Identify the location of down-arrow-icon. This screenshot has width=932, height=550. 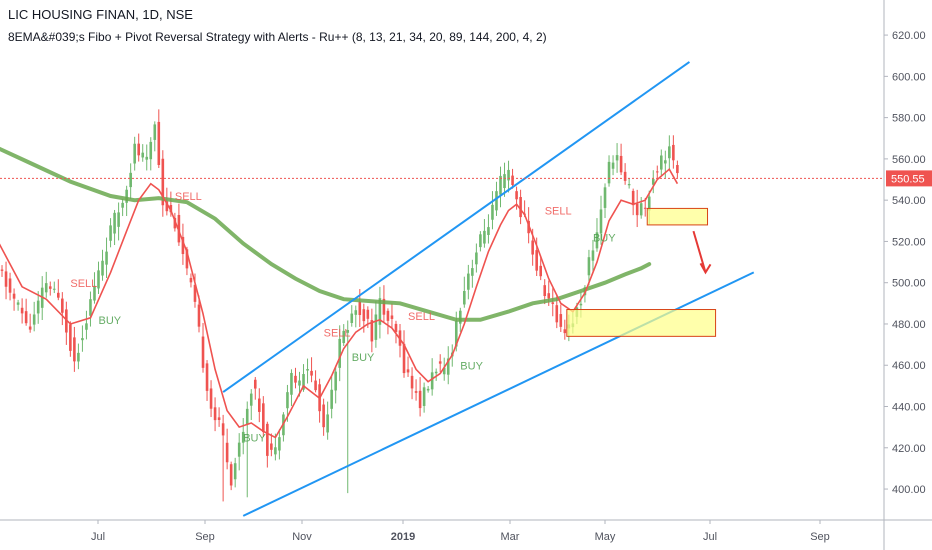
(705, 268).